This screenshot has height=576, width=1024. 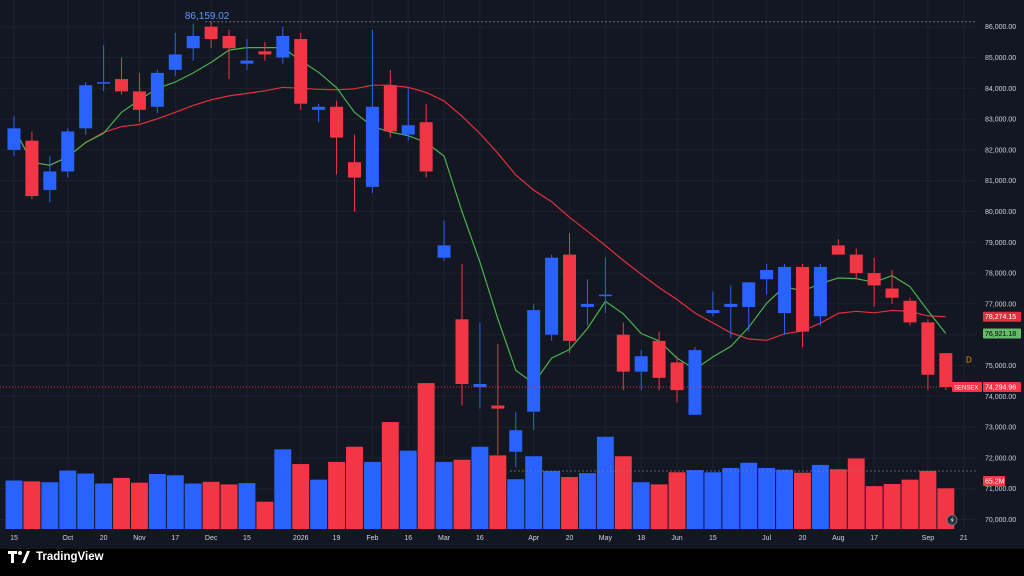 What do you see at coordinates (56, 557) in the screenshot?
I see `brand: TradingView` at bounding box center [56, 557].